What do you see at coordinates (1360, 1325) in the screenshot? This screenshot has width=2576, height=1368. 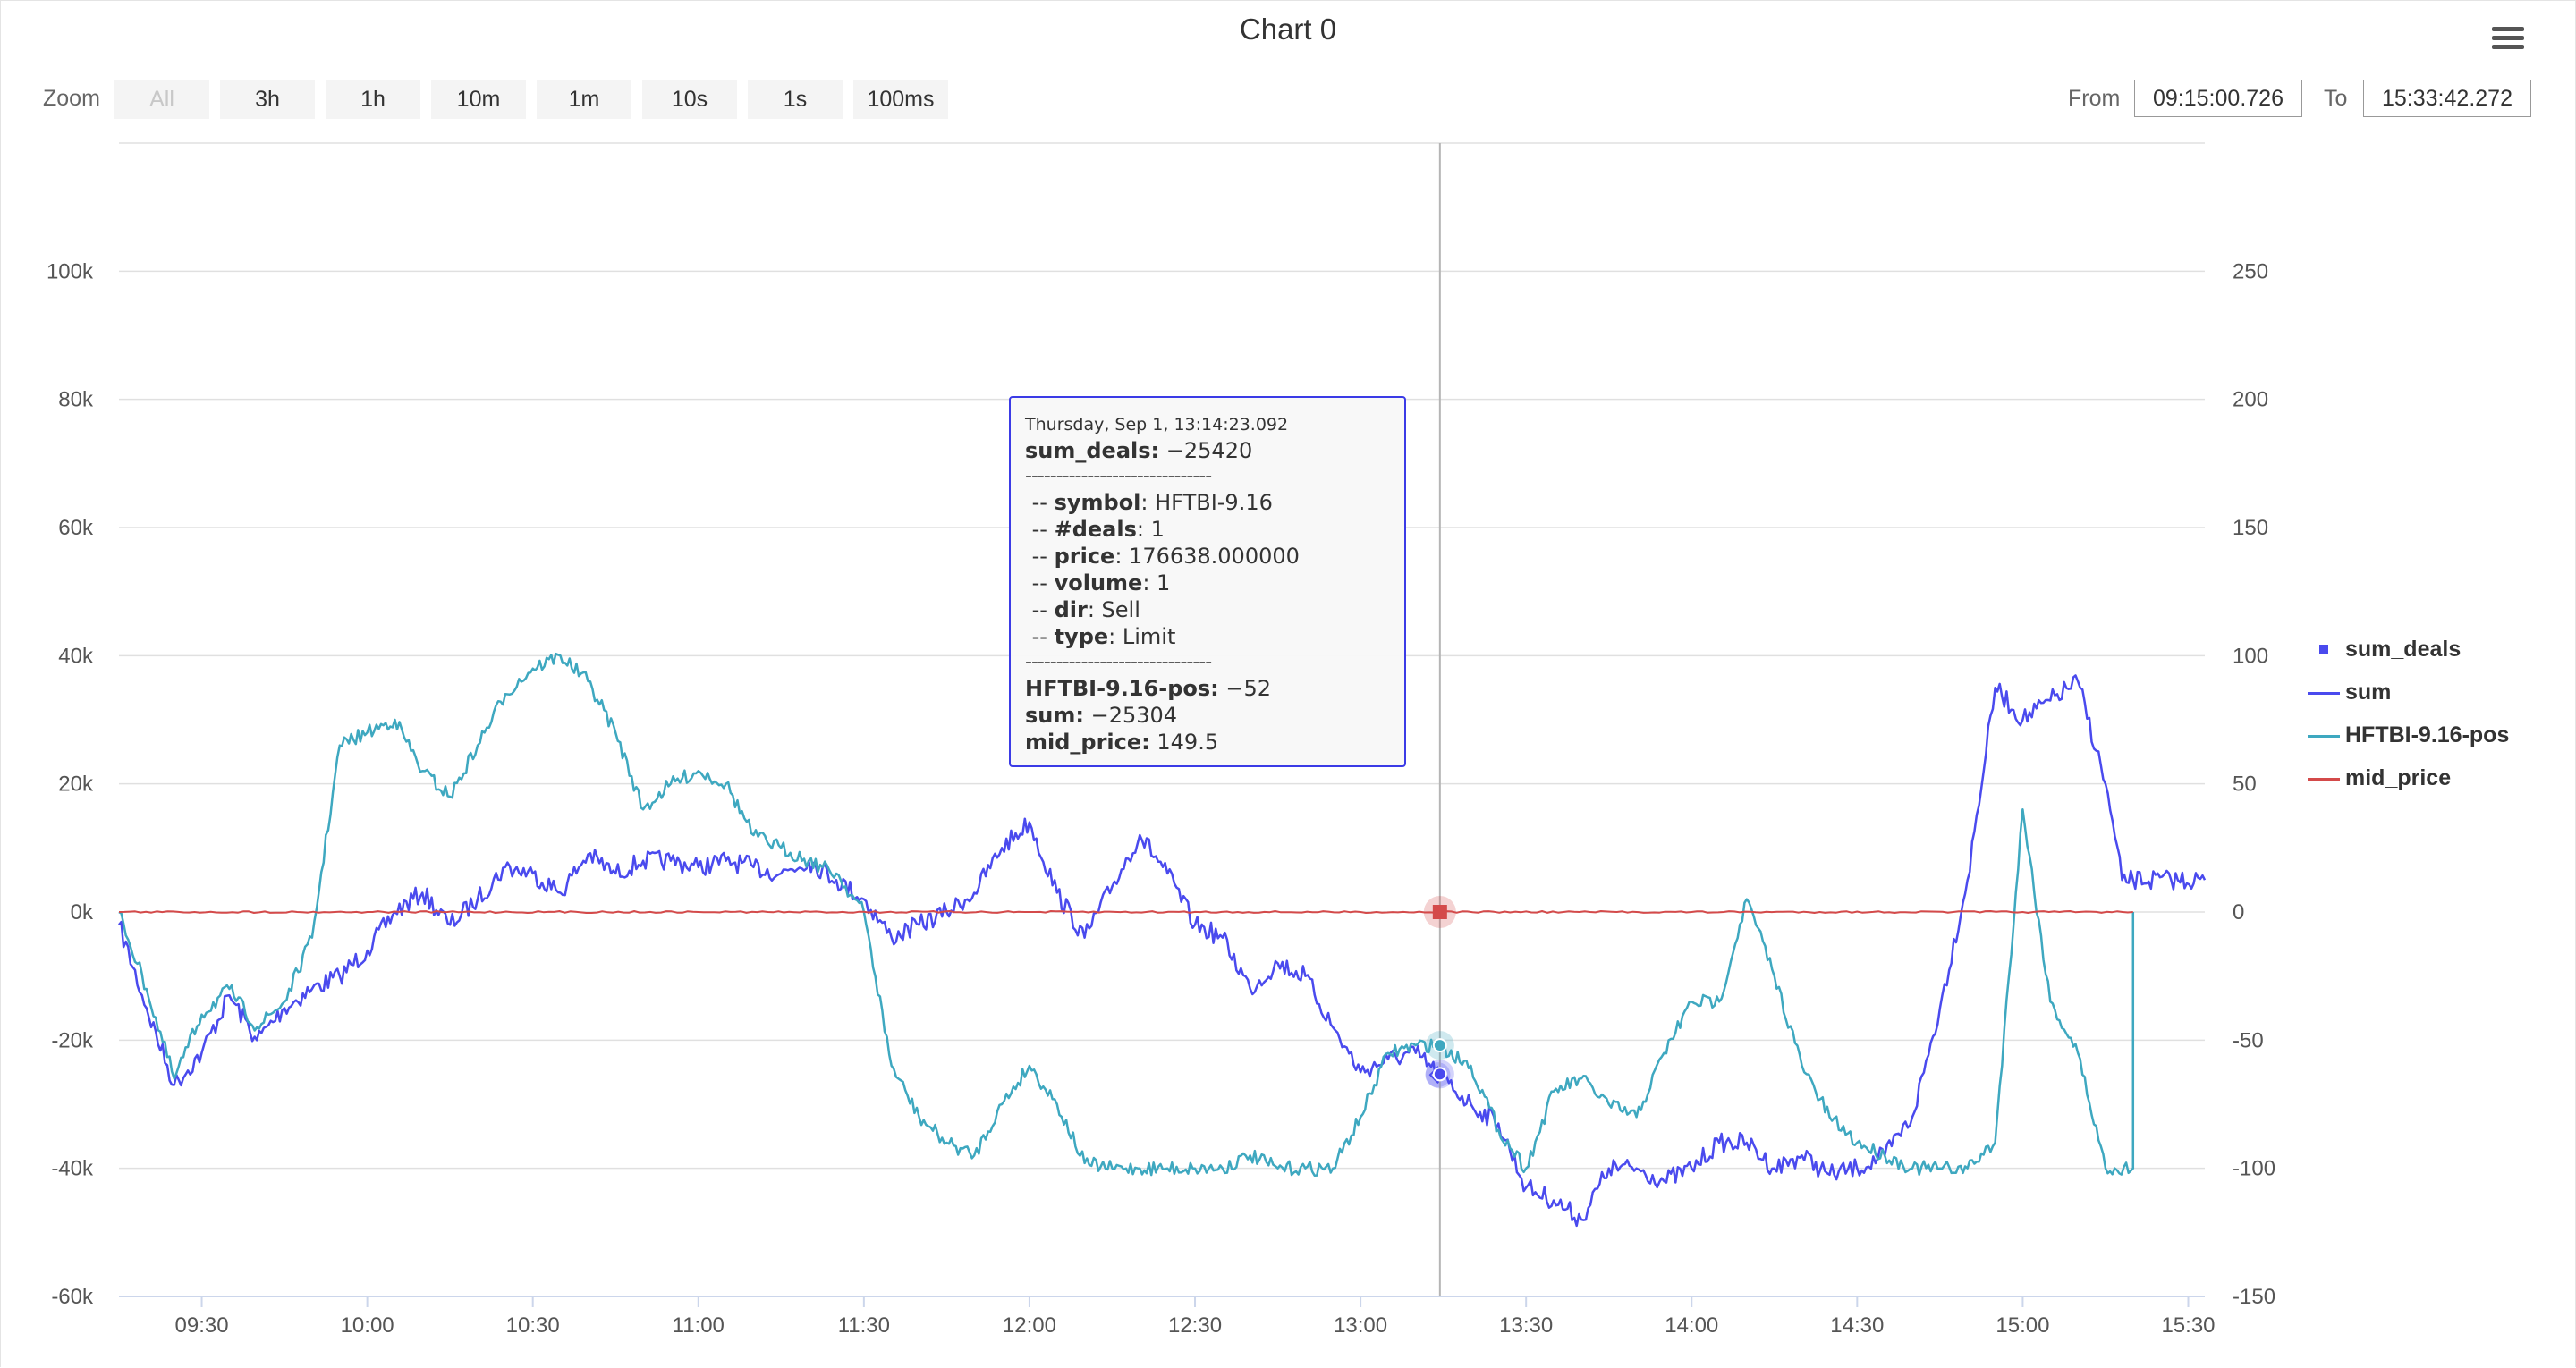 I see `x-tick-label: 13:00` at bounding box center [1360, 1325].